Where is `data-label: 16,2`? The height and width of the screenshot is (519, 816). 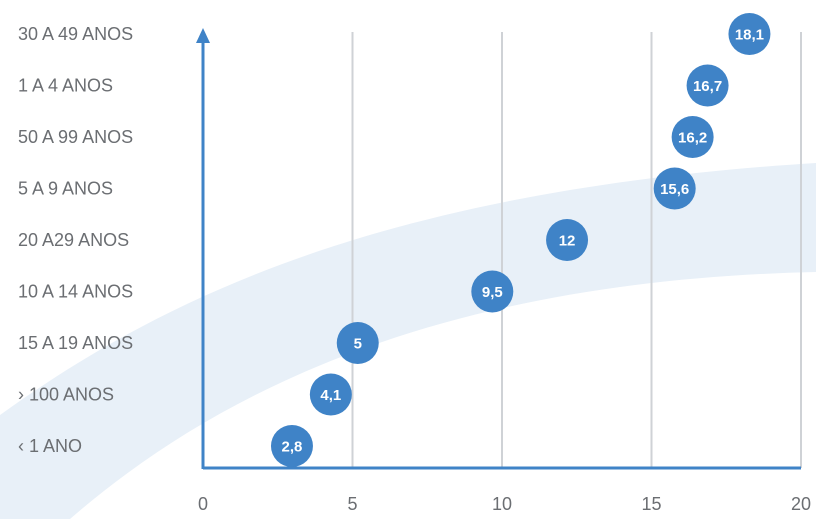
data-label: 16,2 is located at coordinates (692, 138).